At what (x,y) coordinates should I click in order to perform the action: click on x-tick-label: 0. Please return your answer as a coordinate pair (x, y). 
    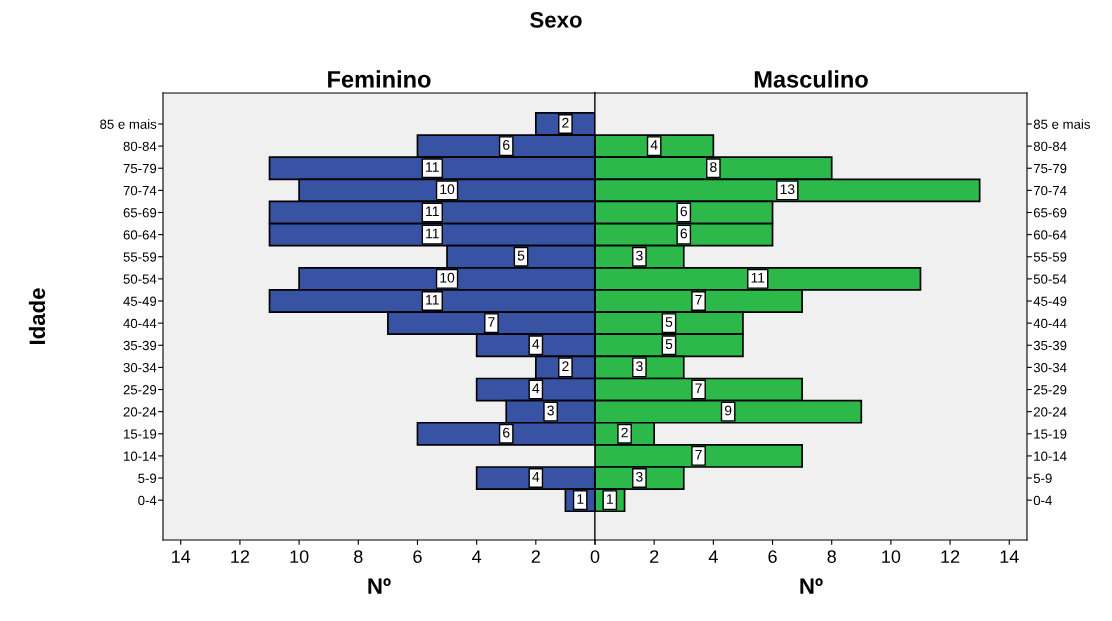
    Looking at the image, I should click on (595, 556).